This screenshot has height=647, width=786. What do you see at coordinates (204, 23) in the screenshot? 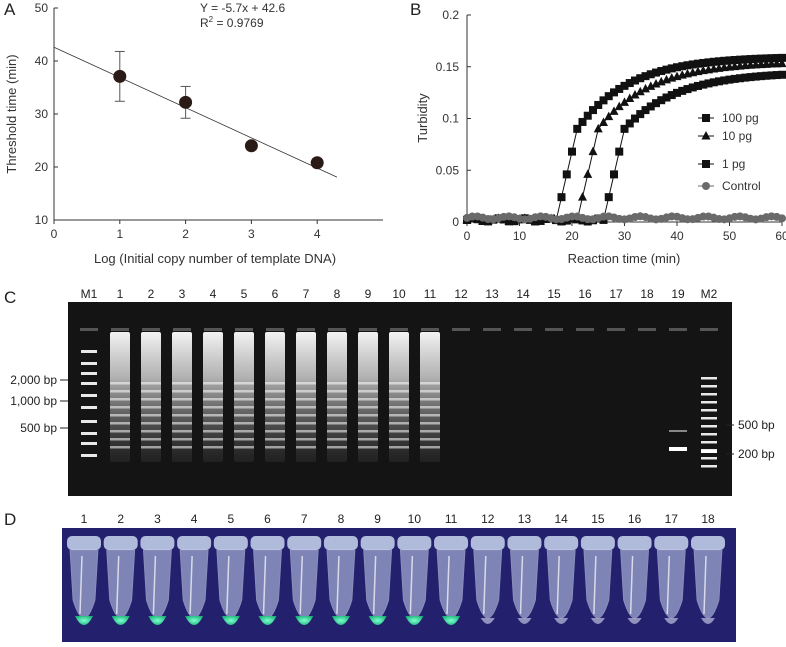
I see `chart-a-r2-r: R` at bounding box center [204, 23].